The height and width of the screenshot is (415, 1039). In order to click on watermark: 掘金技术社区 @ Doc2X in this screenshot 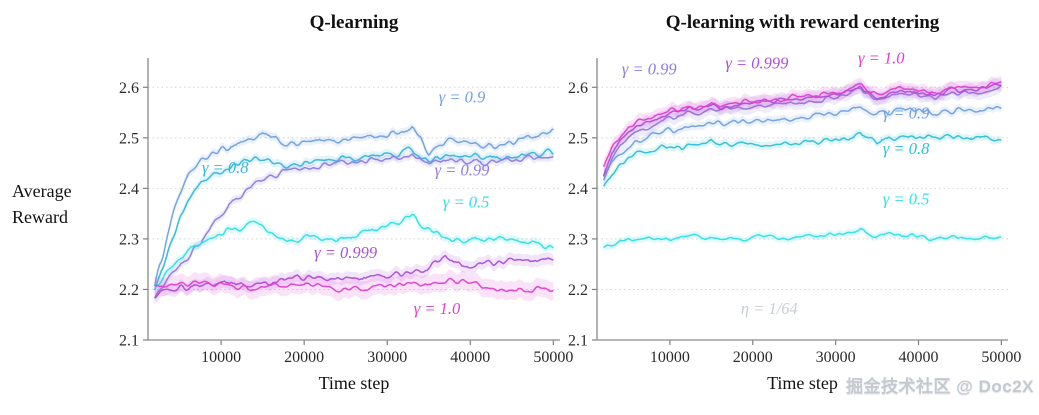, I will do `click(940, 386)`.